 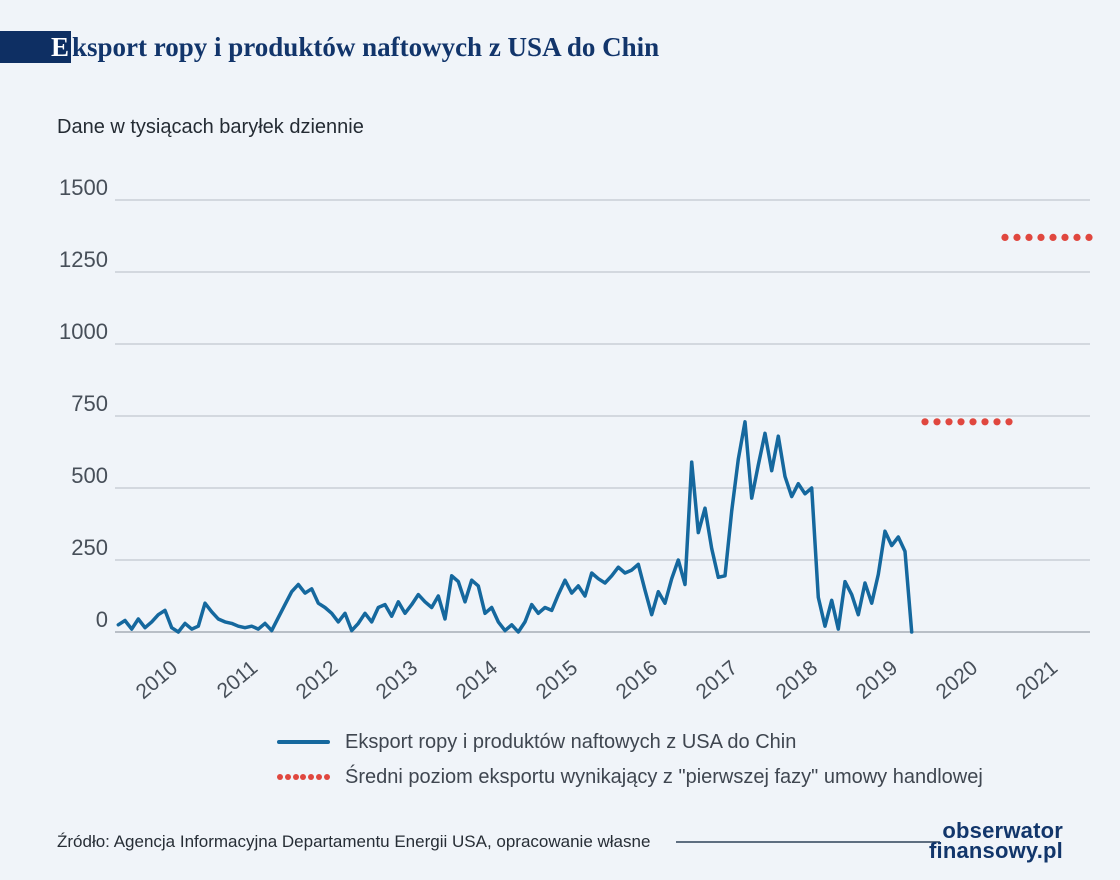 I want to click on footer-divider, so click(x=808, y=842).